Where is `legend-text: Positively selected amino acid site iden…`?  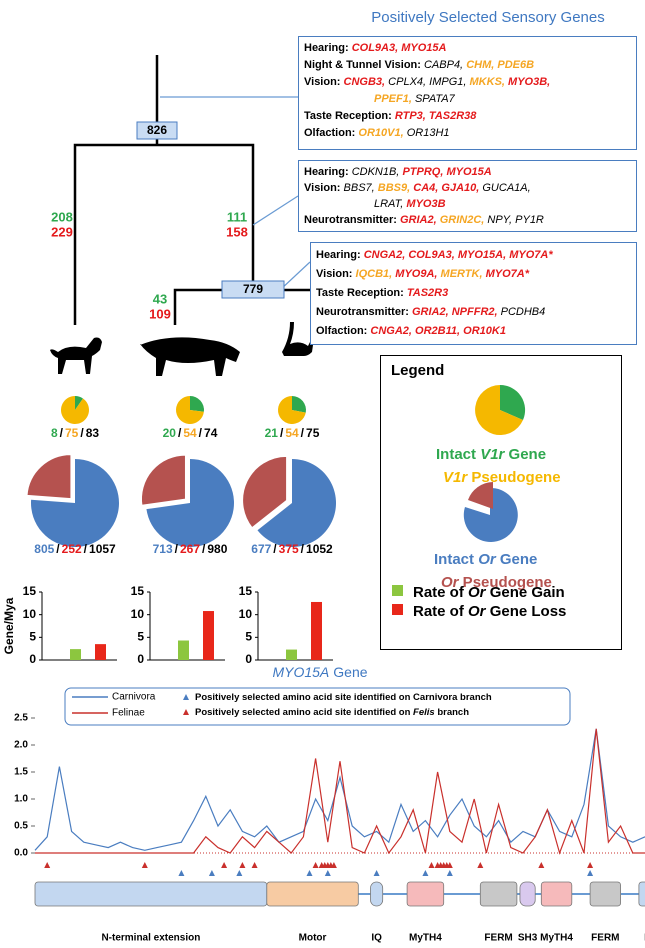
legend-text: Positively selected amino acid site iden… is located at coordinates (304, 712).